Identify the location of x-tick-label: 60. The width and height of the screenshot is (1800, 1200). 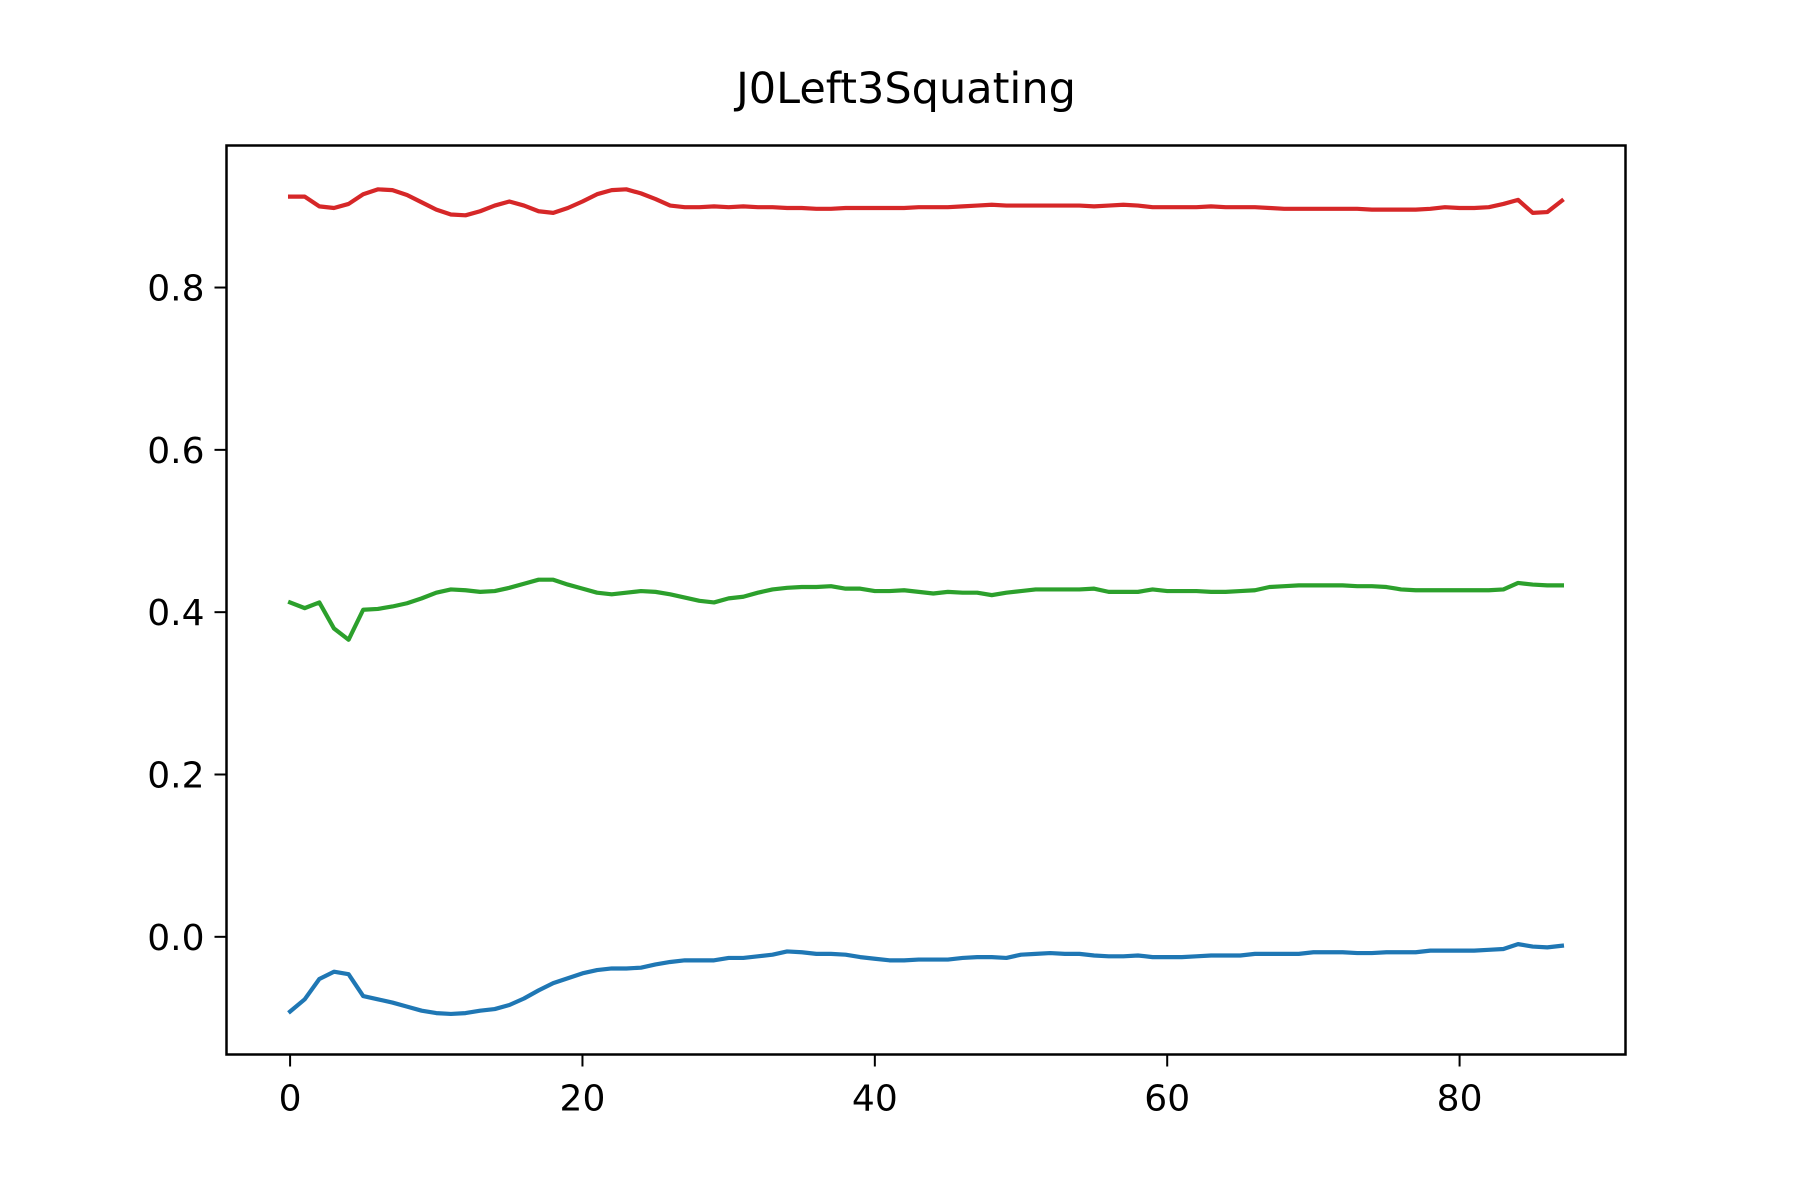
(1167, 1099).